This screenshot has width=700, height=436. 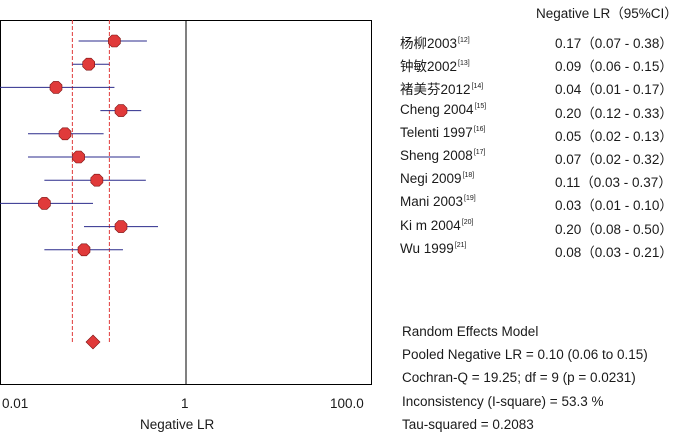 I want to click on study-name: Cheng 2004[15], so click(x=443, y=109).